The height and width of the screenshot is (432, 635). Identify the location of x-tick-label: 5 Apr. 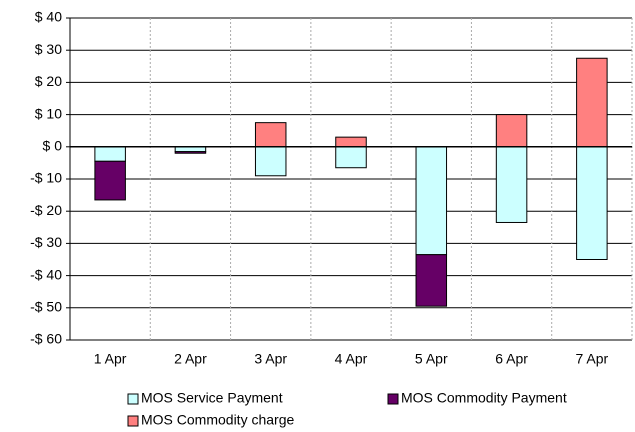
(431, 359).